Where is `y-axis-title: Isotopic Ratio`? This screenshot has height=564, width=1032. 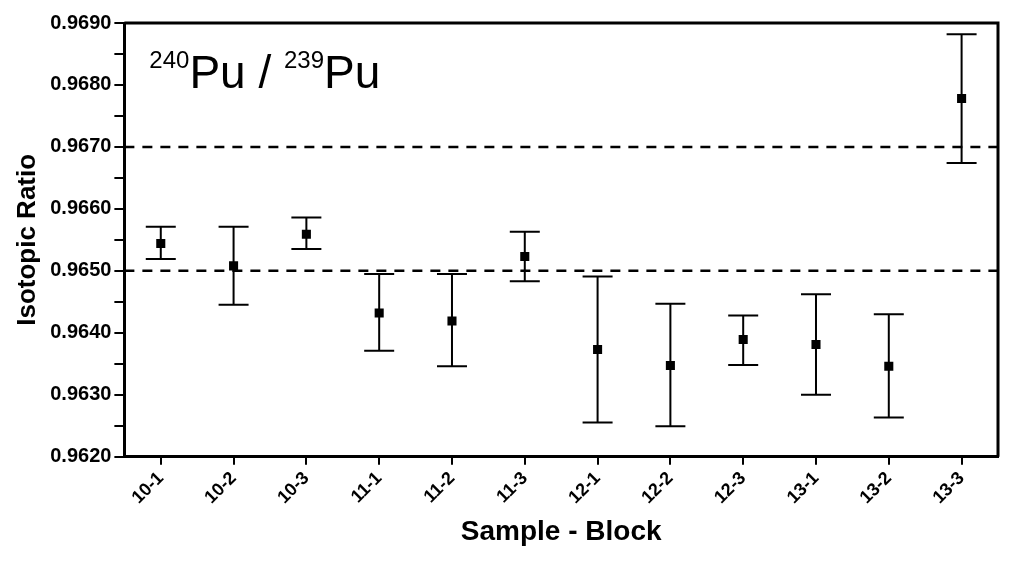 y-axis-title: Isotopic Ratio is located at coordinates (25, 239).